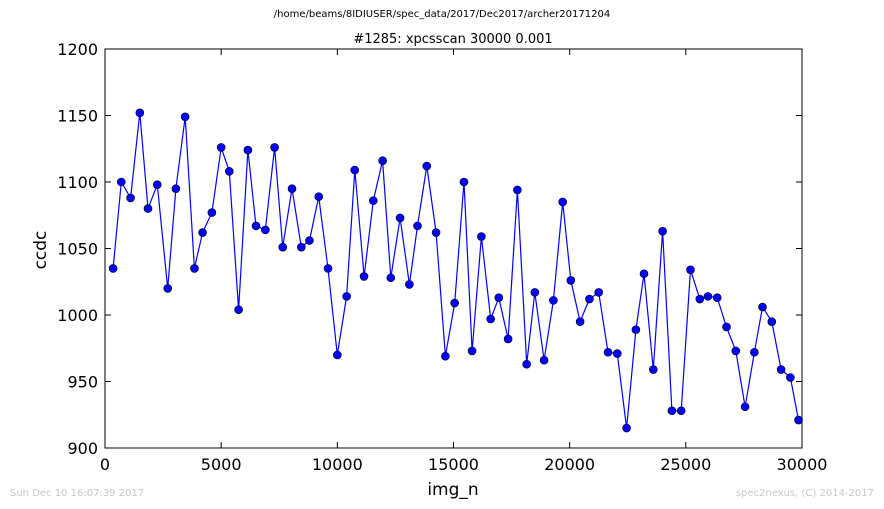 This screenshot has width=884, height=509. I want to click on x-tick-label: 0, so click(105, 464).